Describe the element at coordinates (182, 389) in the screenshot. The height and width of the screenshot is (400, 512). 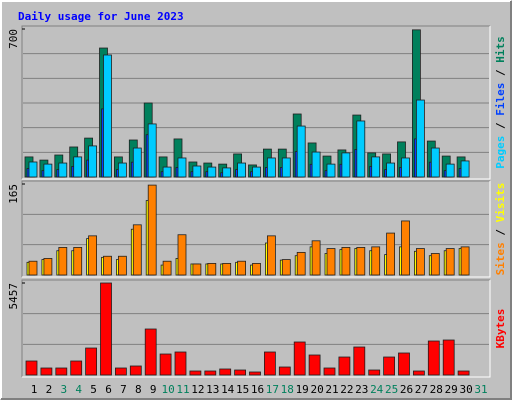
I see `x-tick-label: 11` at that location.